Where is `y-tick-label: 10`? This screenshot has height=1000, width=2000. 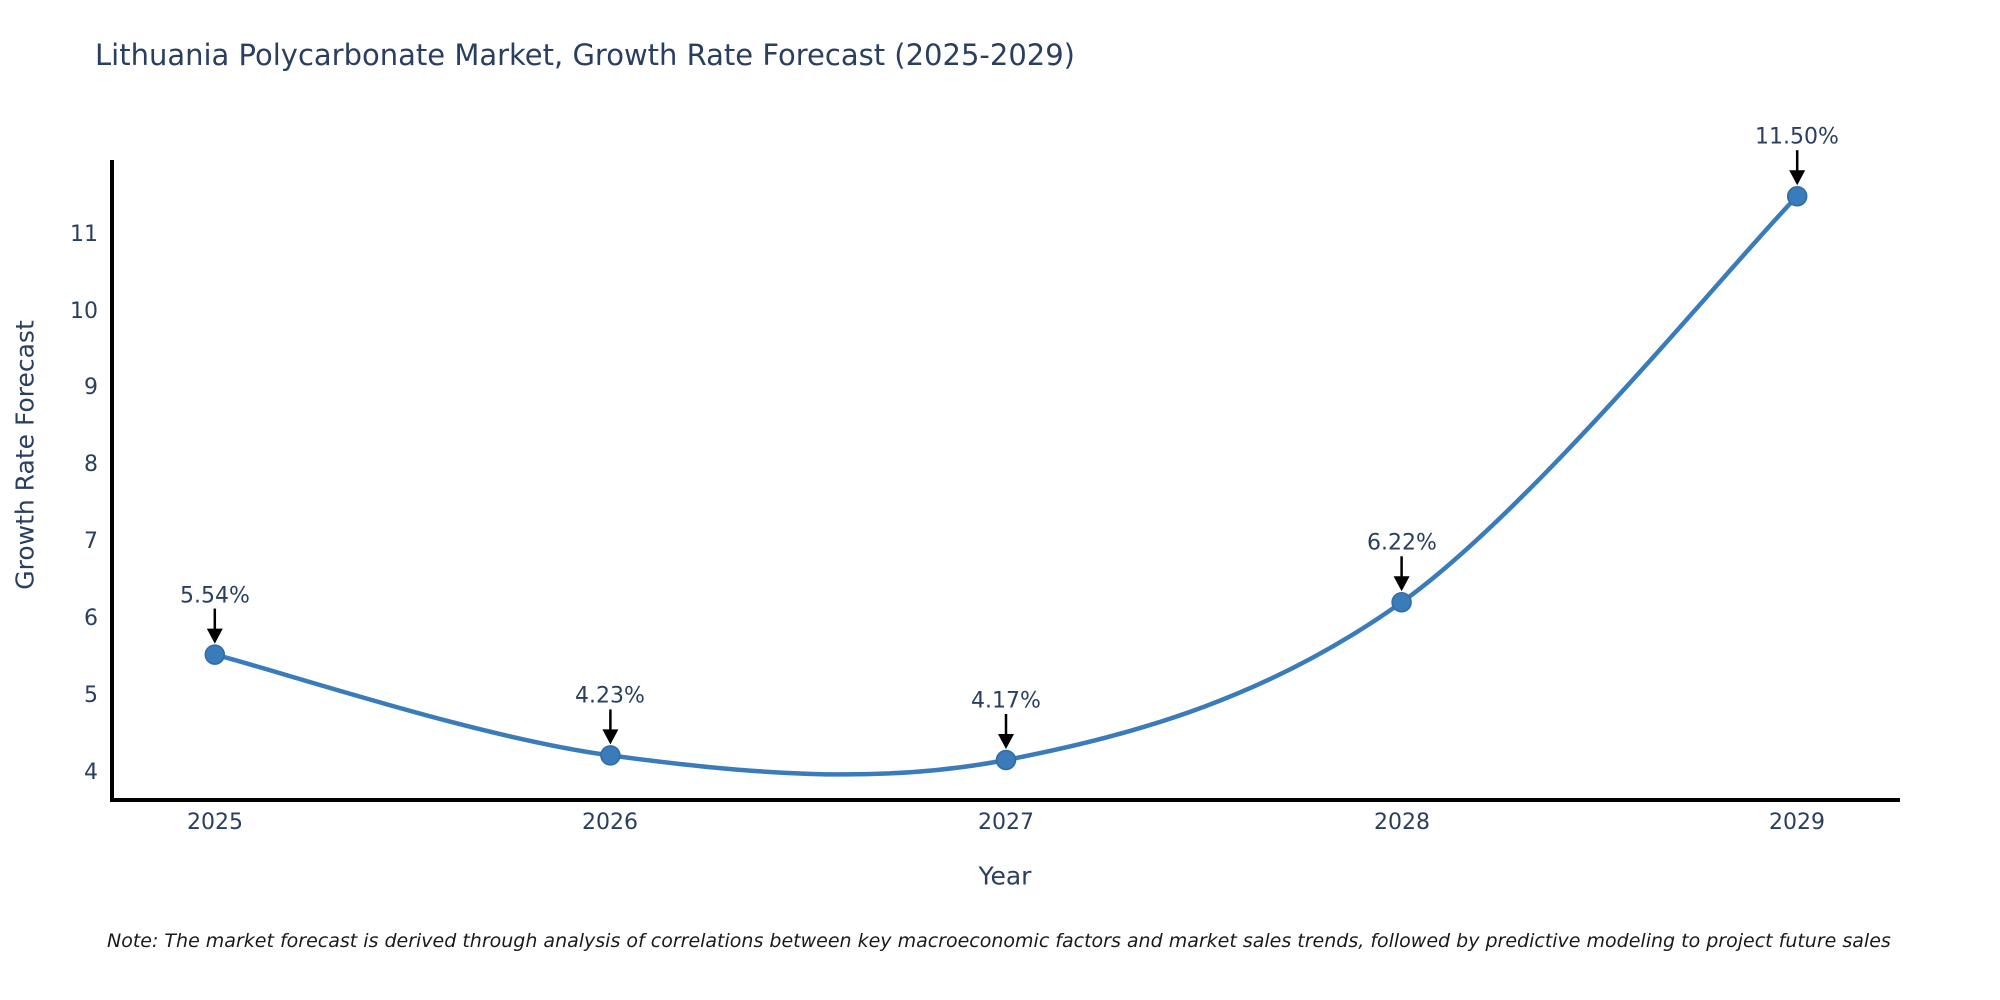 y-tick-label: 10 is located at coordinates (84, 311).